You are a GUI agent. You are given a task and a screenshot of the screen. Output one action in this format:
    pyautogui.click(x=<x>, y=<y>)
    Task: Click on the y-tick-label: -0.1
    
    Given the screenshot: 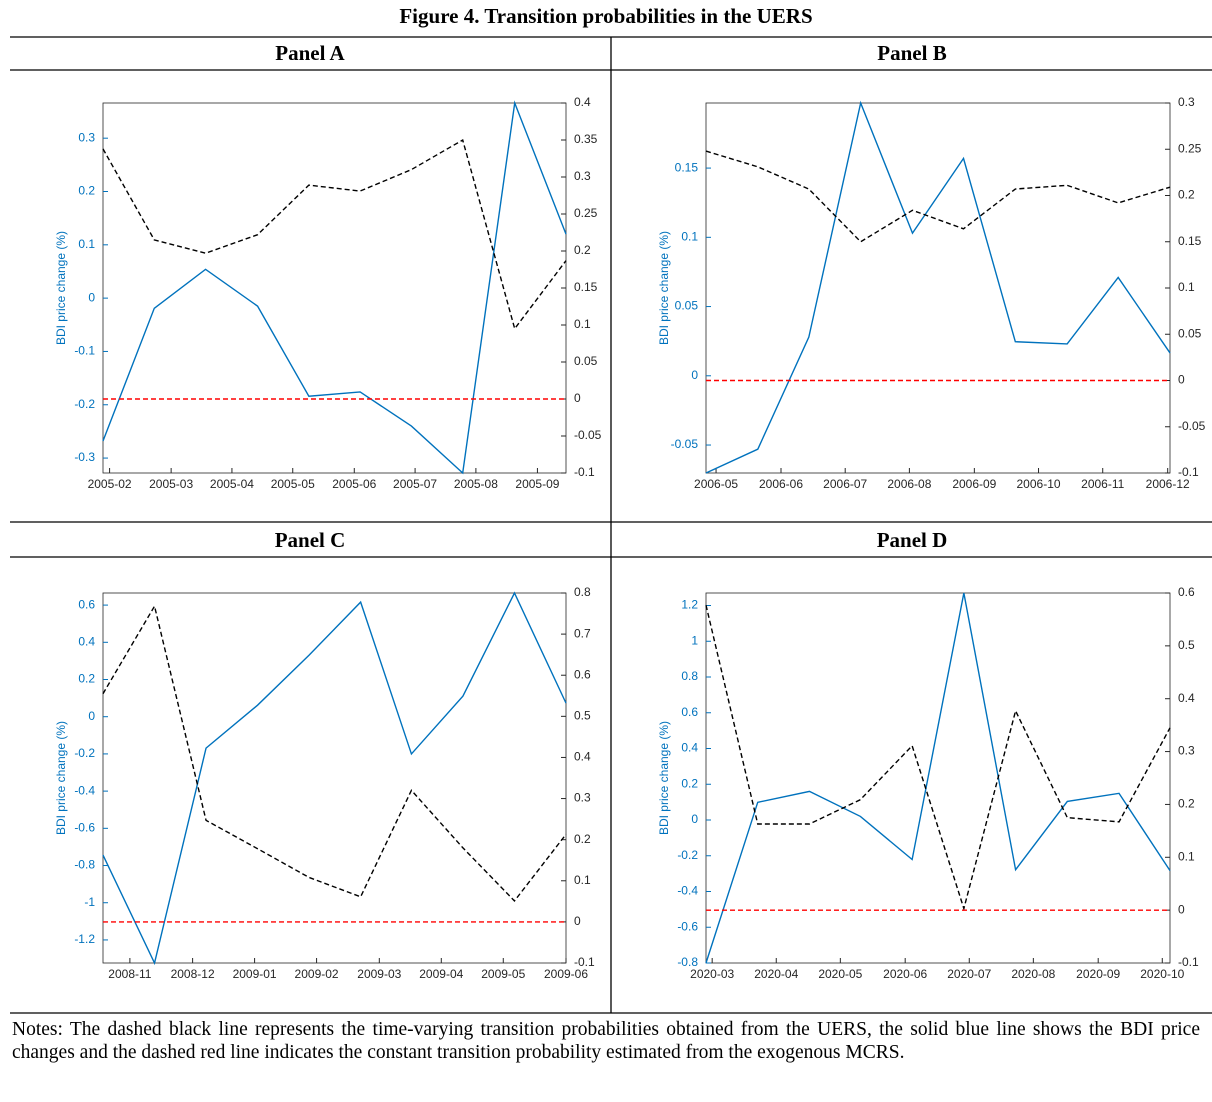 What is the action you would take?
    pyautogui.click(x=84, y=351)
    